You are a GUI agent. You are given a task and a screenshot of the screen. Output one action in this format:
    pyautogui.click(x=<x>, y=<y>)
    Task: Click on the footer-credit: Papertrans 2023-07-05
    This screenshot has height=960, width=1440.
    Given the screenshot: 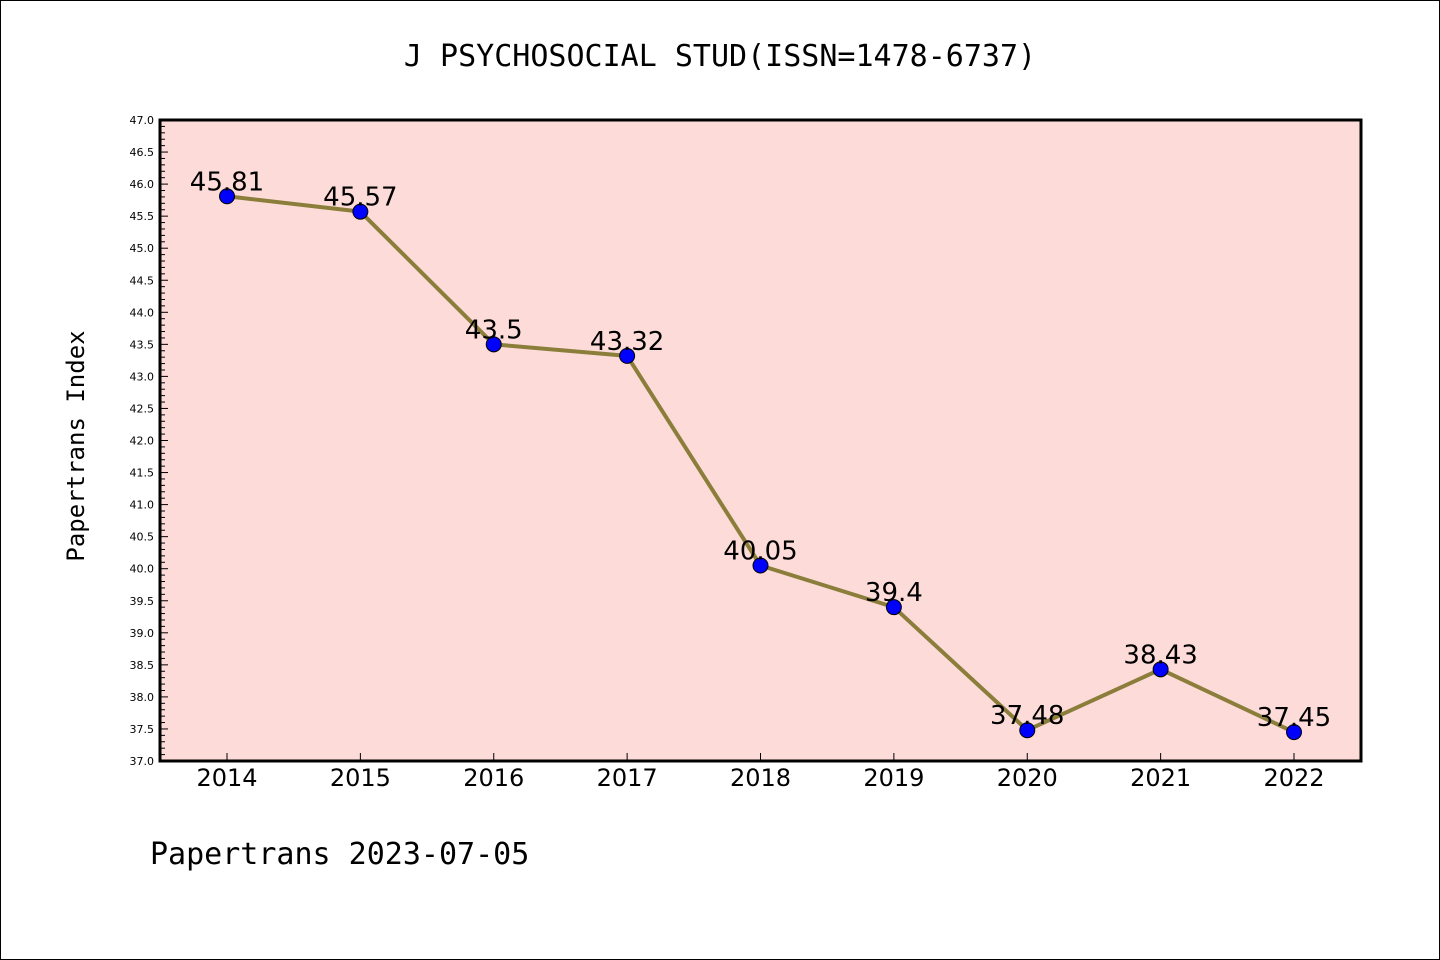 What is the action you would take?
    pyautogui.click(x=339, y=854)
    